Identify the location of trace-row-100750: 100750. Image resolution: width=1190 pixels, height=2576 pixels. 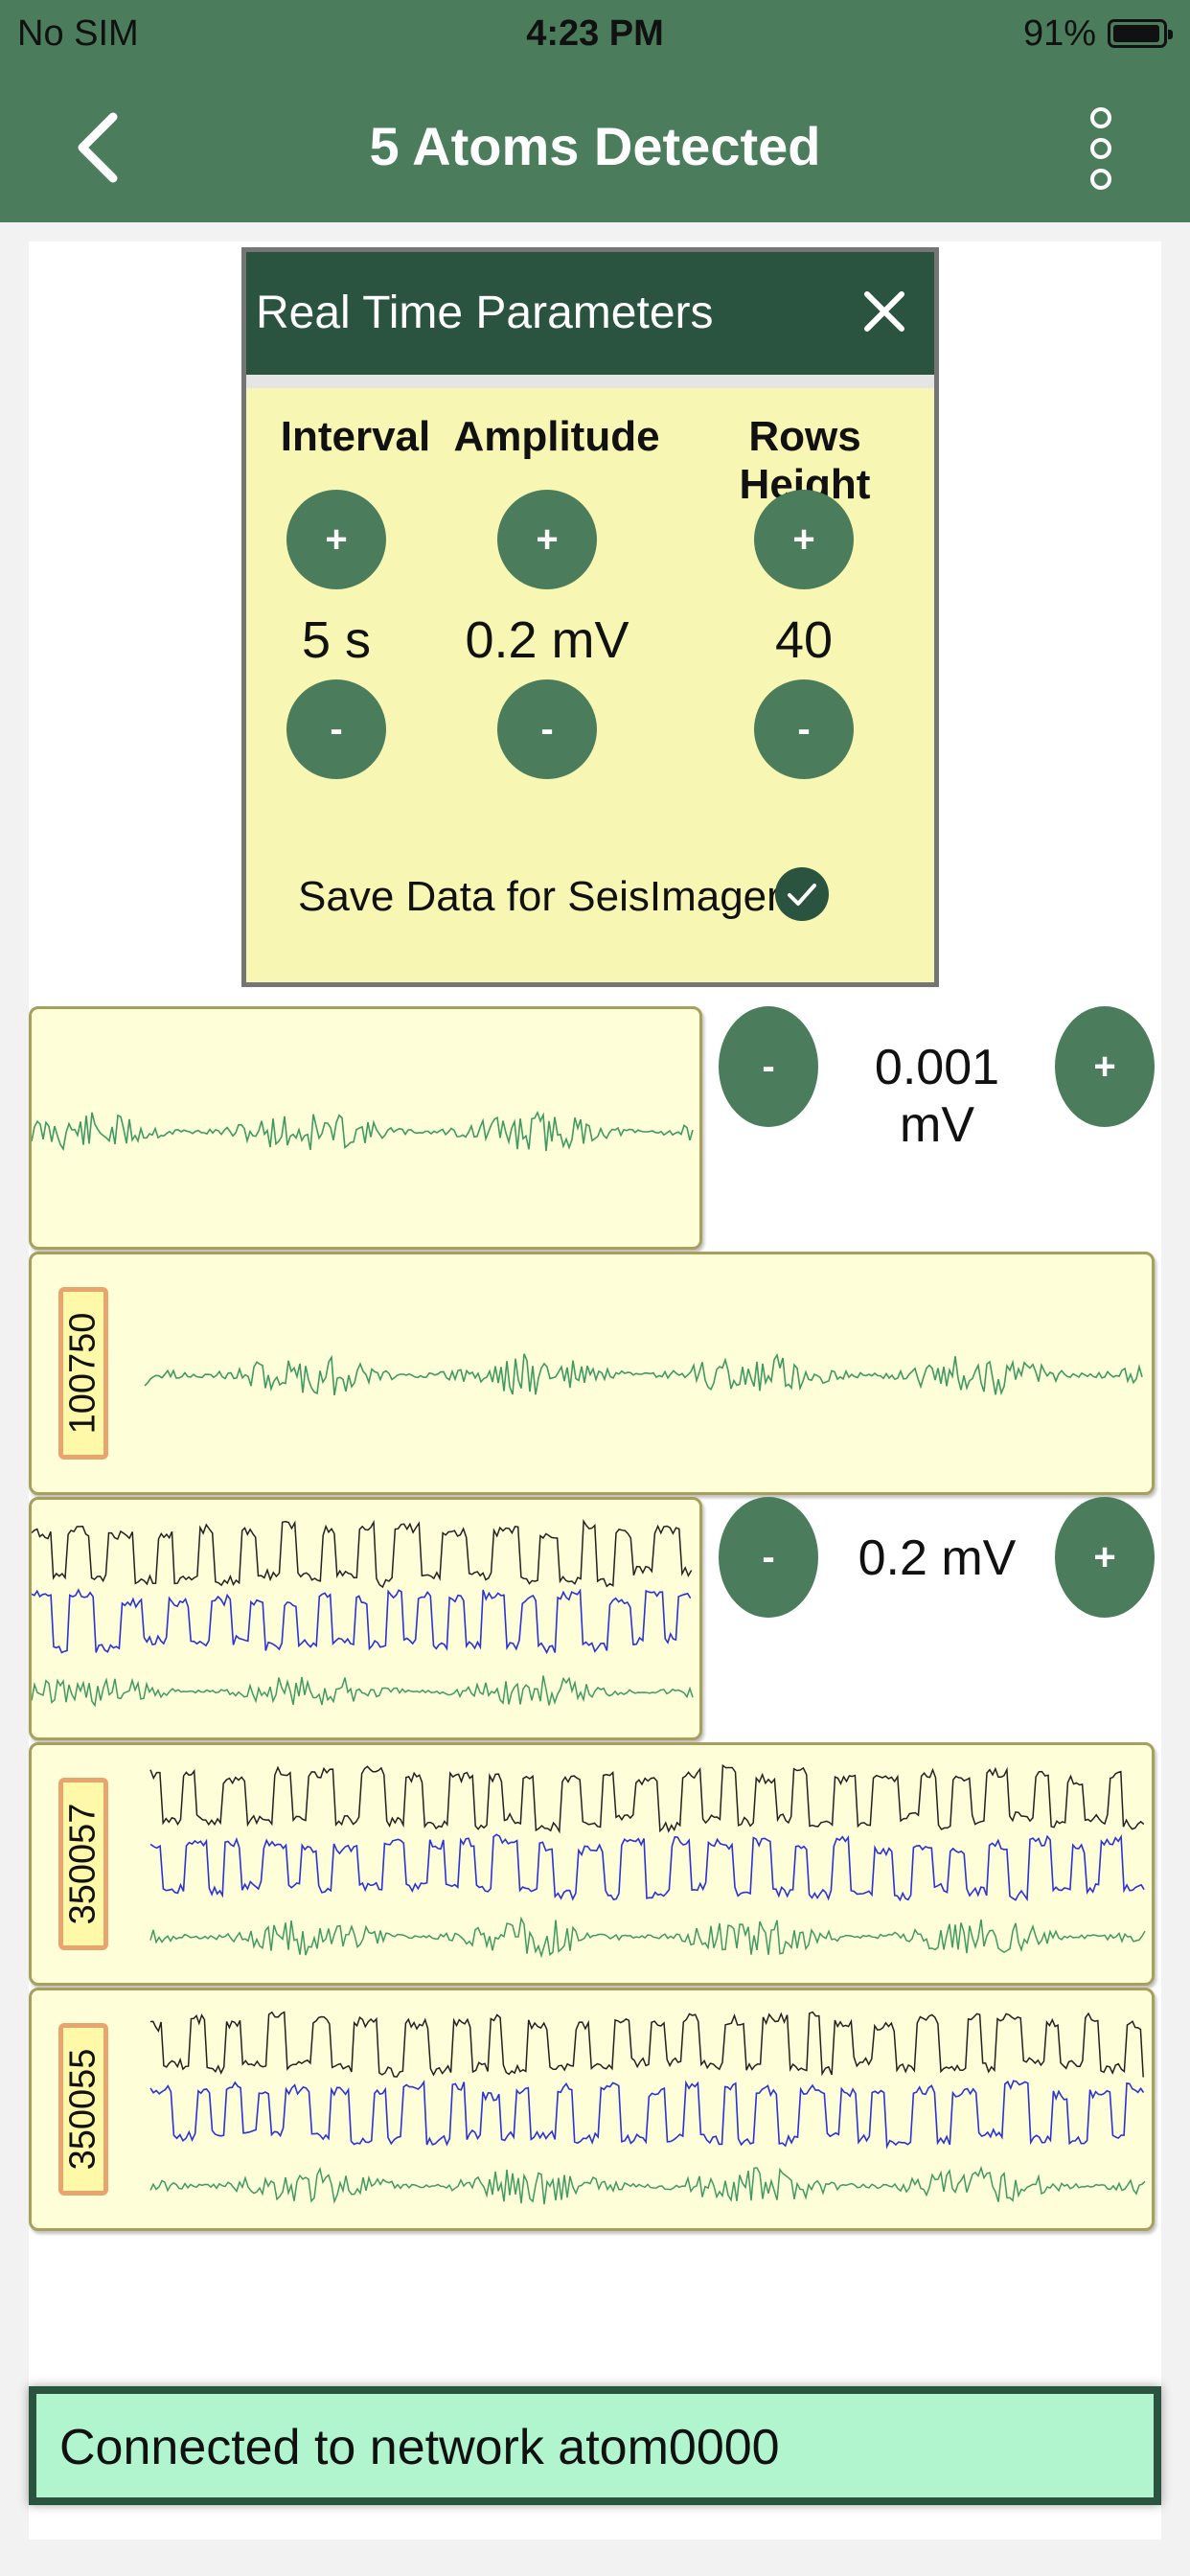
(592, 1373).